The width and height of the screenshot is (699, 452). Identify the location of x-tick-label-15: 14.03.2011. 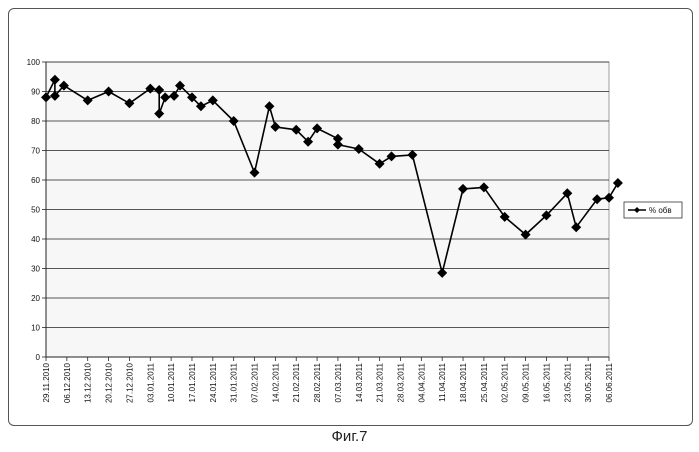
(359, 382).